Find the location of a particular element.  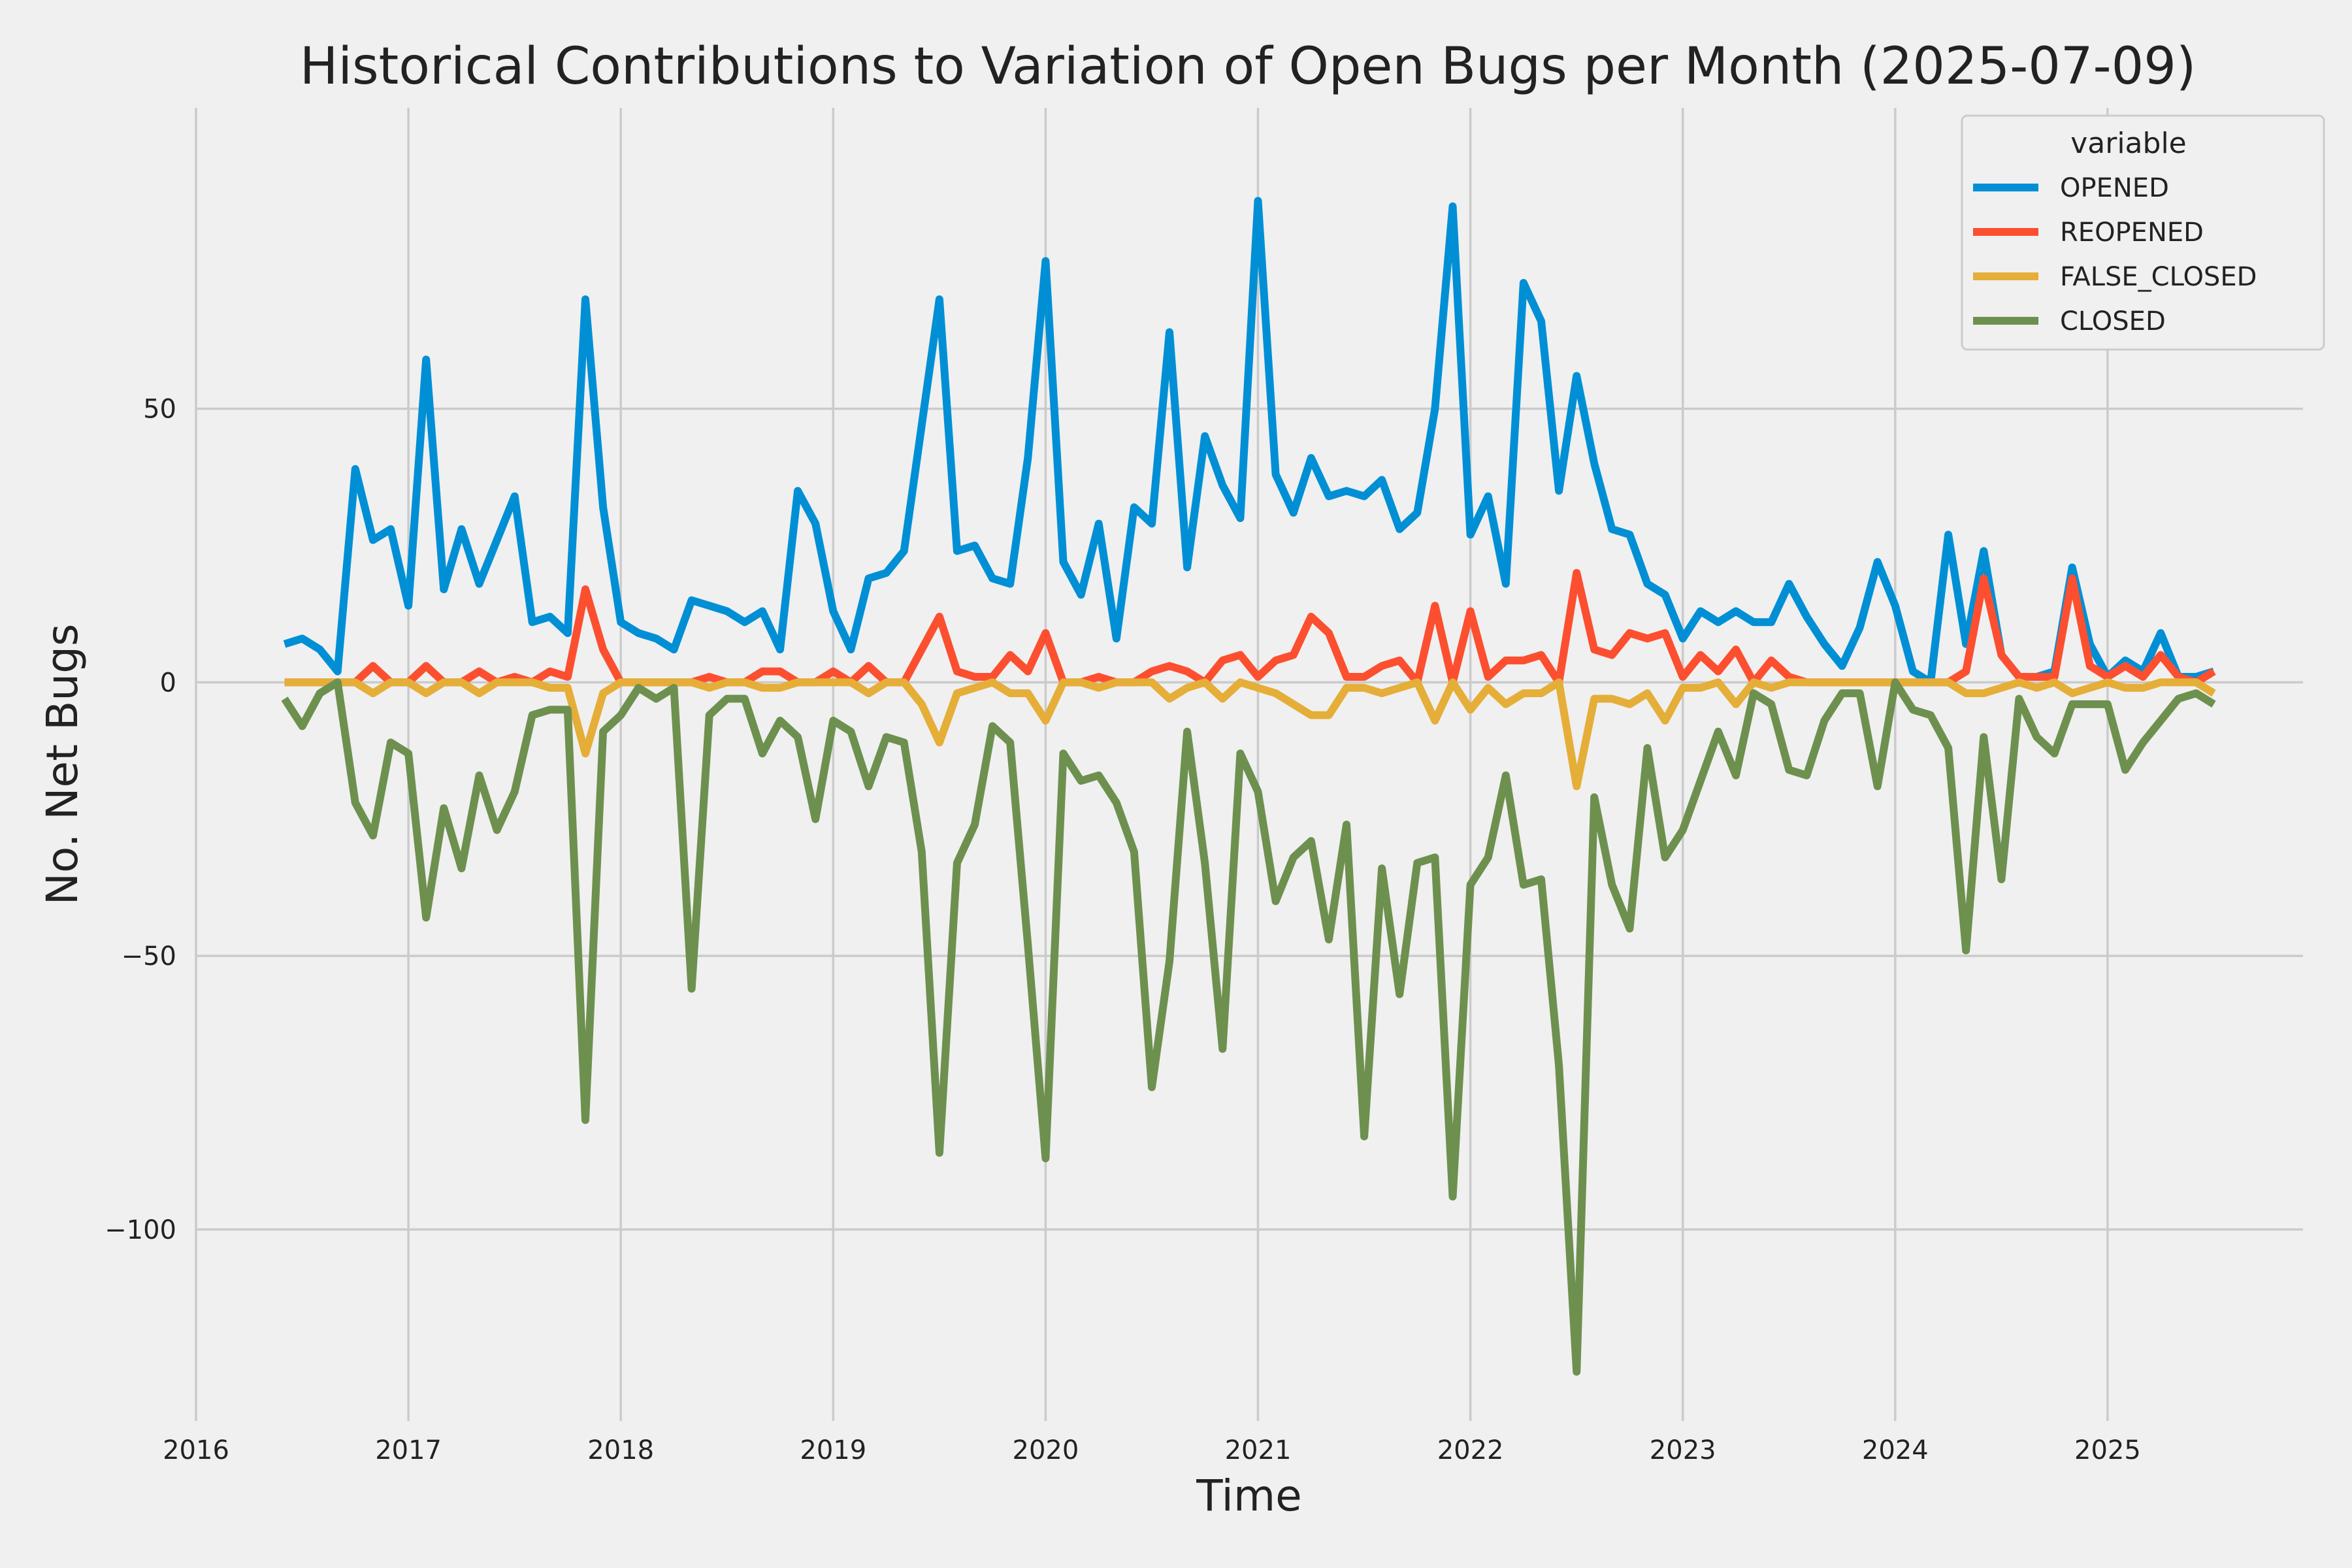

x-tick-label-2016: 2016 is located at coordinates (196, 1450).